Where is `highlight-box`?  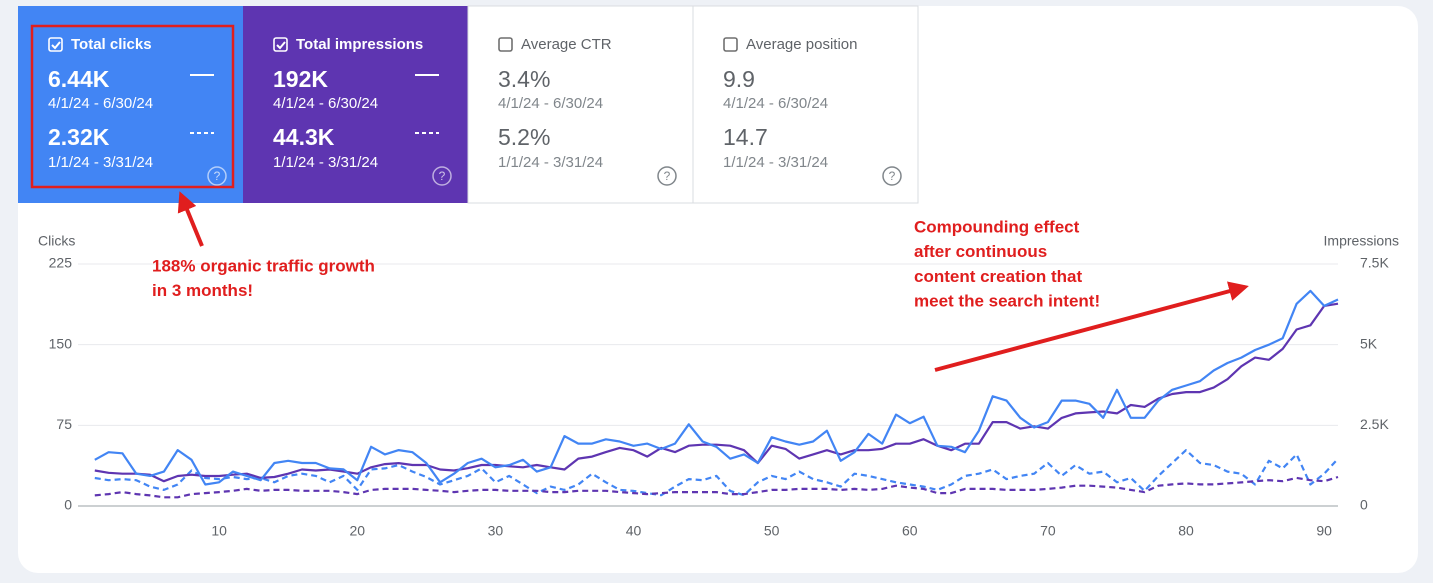 highlight-box is located at coordinates (132, 106).